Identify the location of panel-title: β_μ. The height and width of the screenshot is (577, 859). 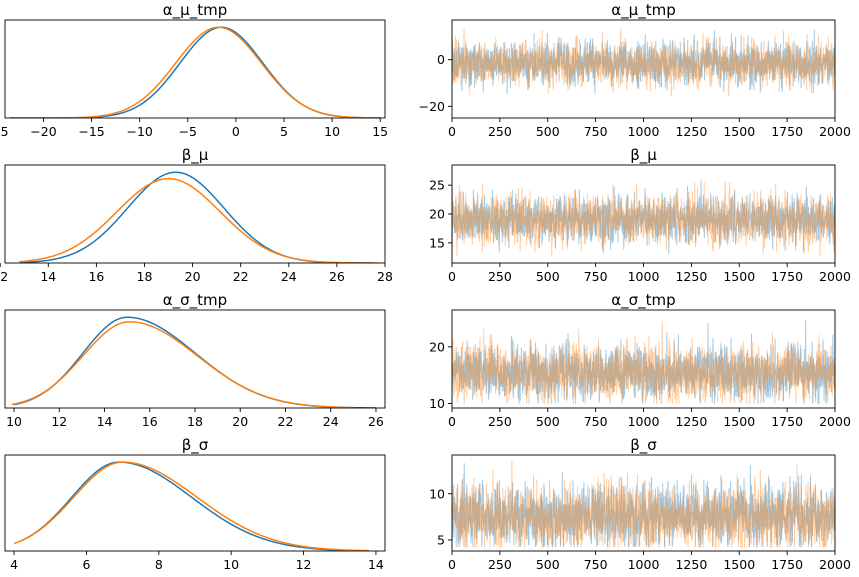
(643, 155).